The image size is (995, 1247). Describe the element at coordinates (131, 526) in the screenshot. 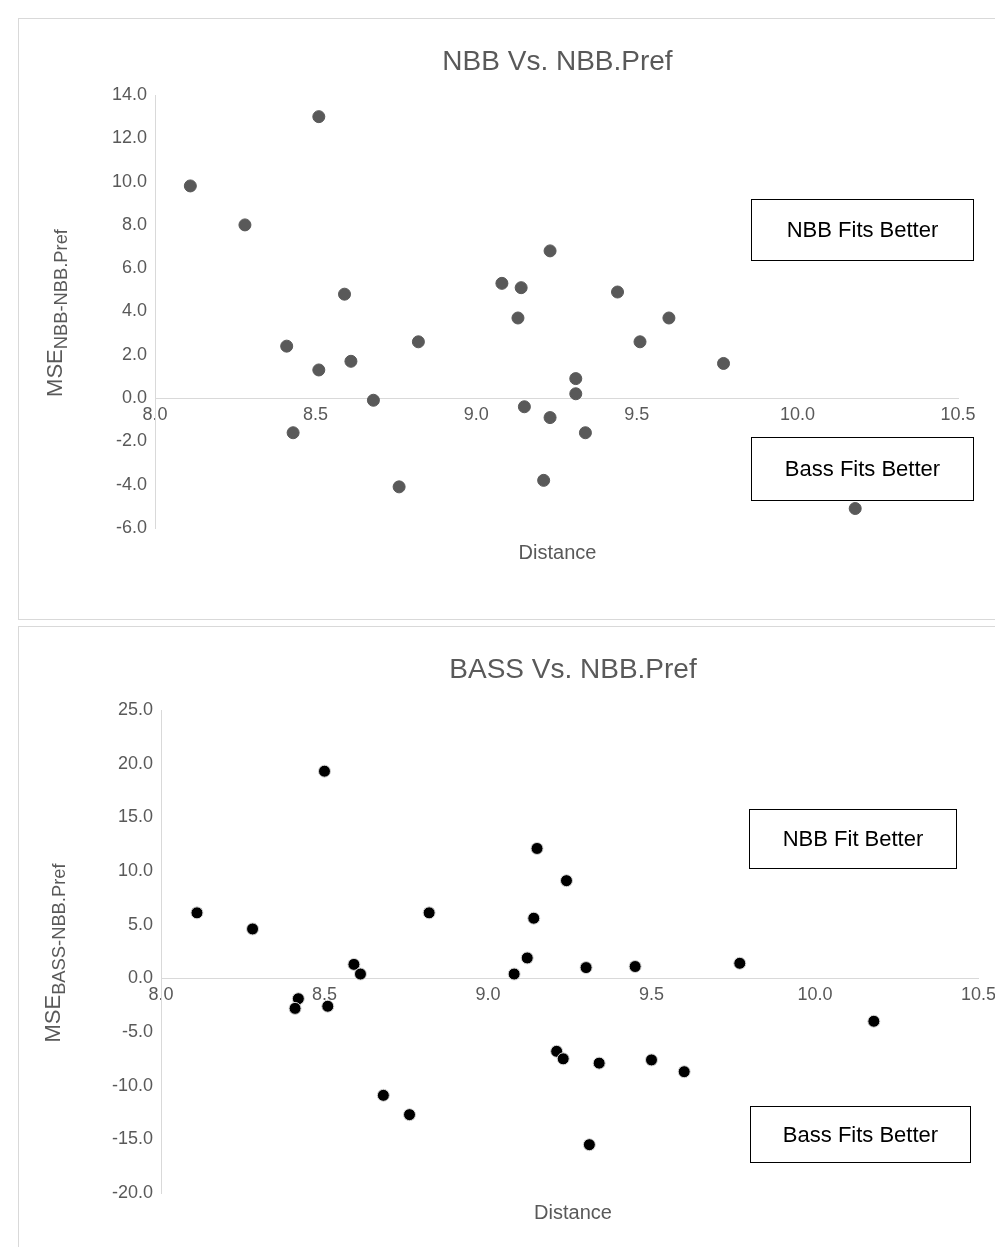

I see `y-tick-label: -6.0` at that location.